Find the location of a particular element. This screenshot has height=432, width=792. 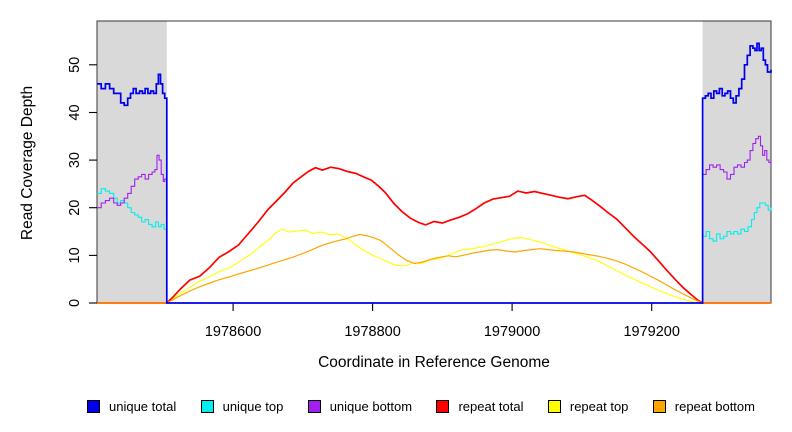

legend-item-repeat-top: repeat top is located at coordinates (588, 406).